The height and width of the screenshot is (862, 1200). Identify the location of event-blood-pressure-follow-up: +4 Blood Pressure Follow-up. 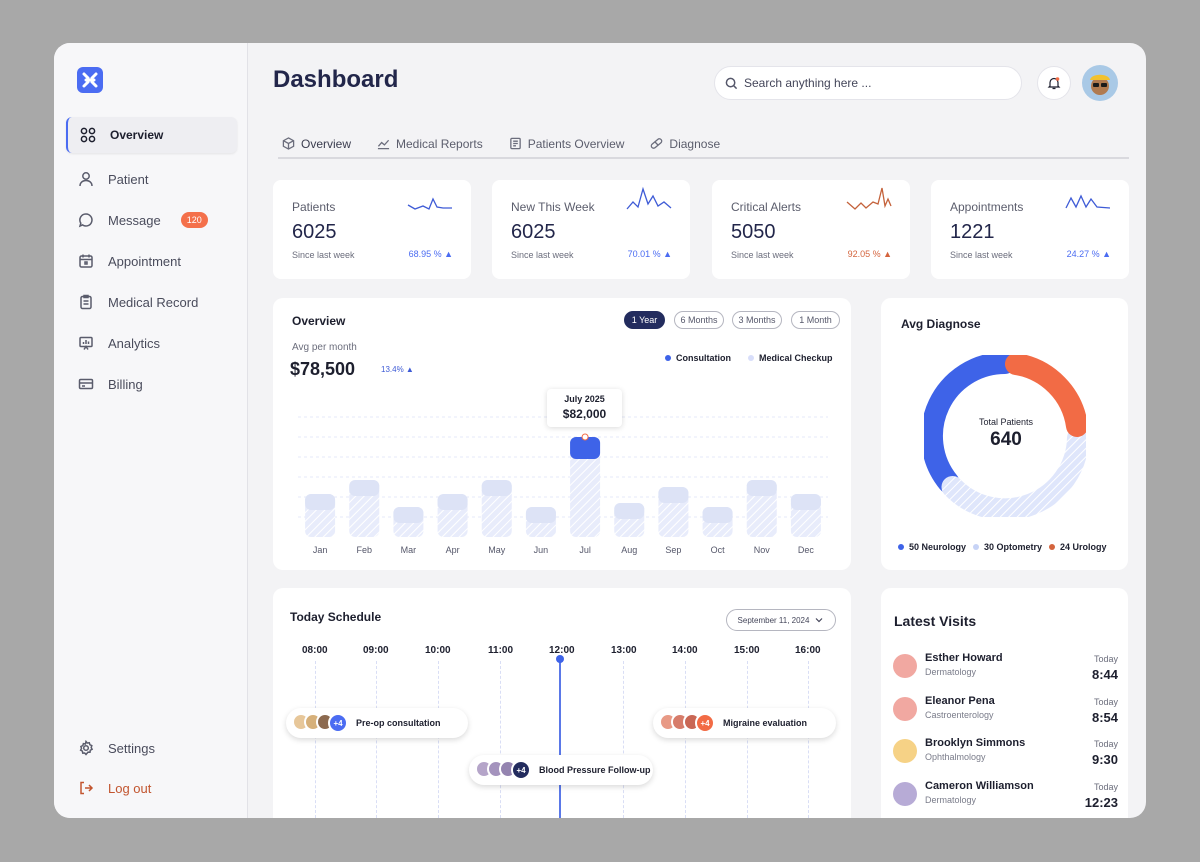
(561, 770).